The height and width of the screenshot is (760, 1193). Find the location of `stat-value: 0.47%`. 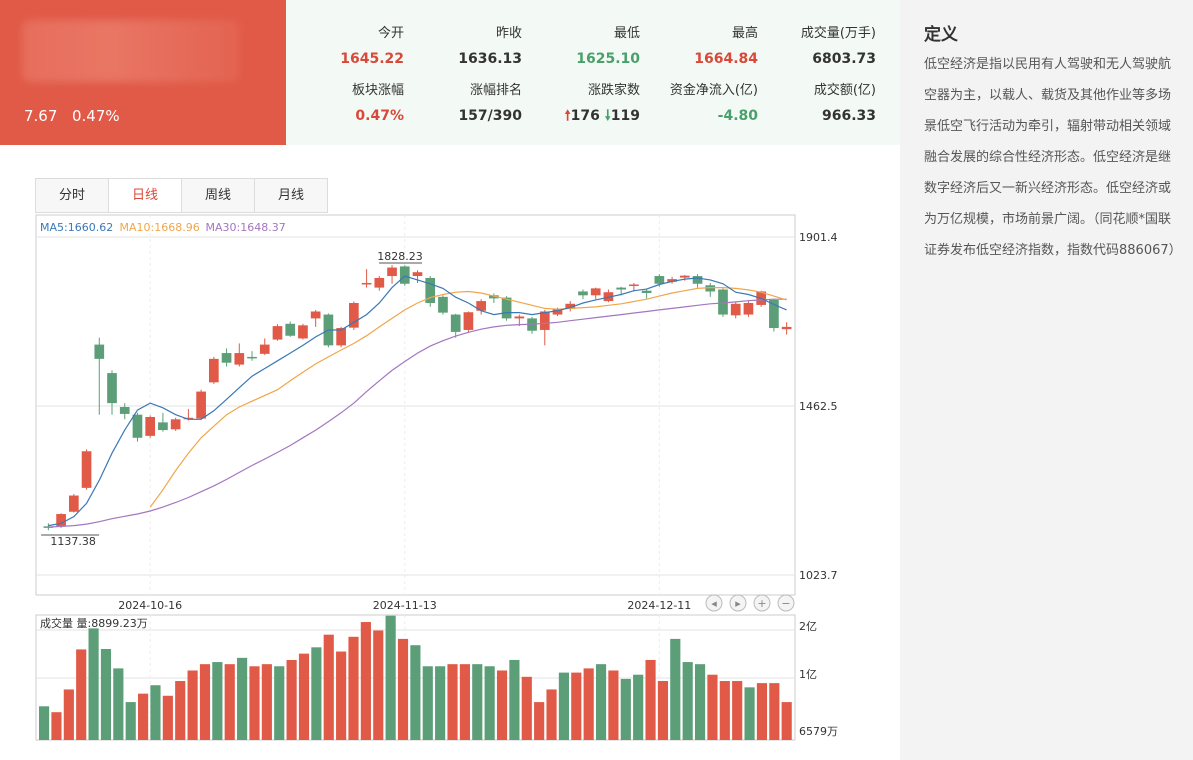

stat-value: 0.47% is located at coordinates (379, 116).